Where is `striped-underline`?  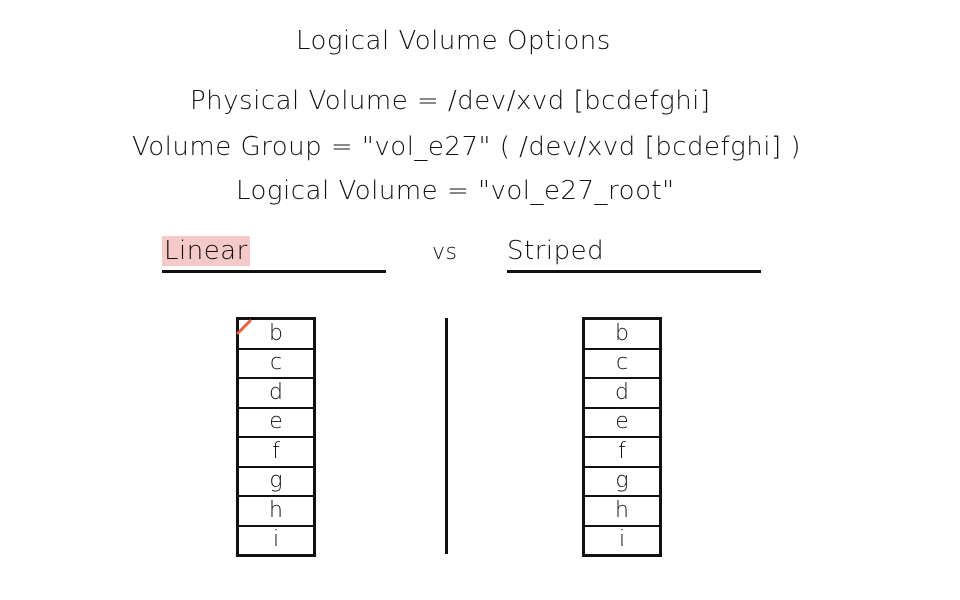 striped-underline is located at coordinates (634, 271).